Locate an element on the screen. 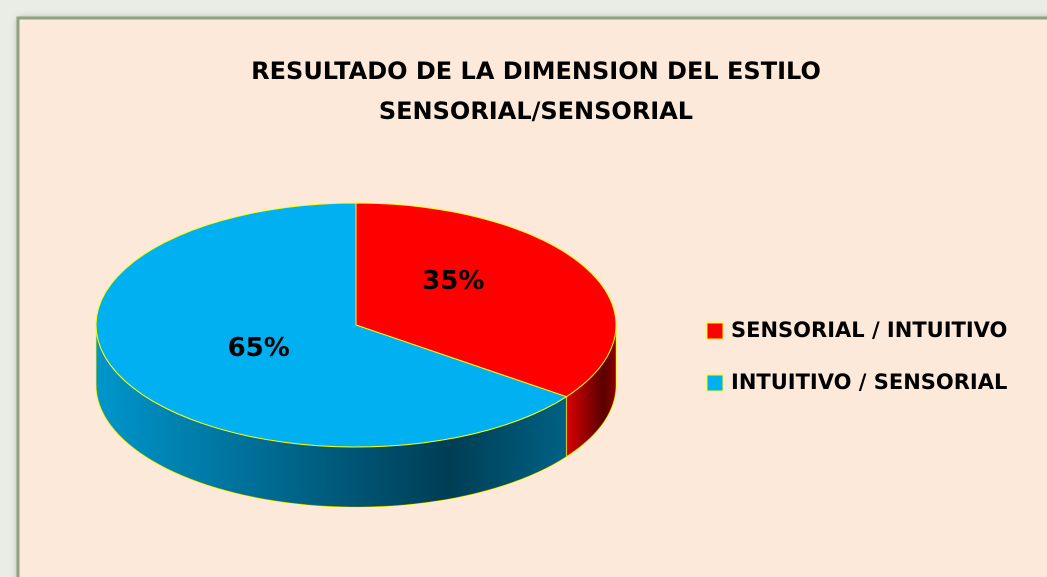  data-label: 65% is located at coordinates (259, 348).